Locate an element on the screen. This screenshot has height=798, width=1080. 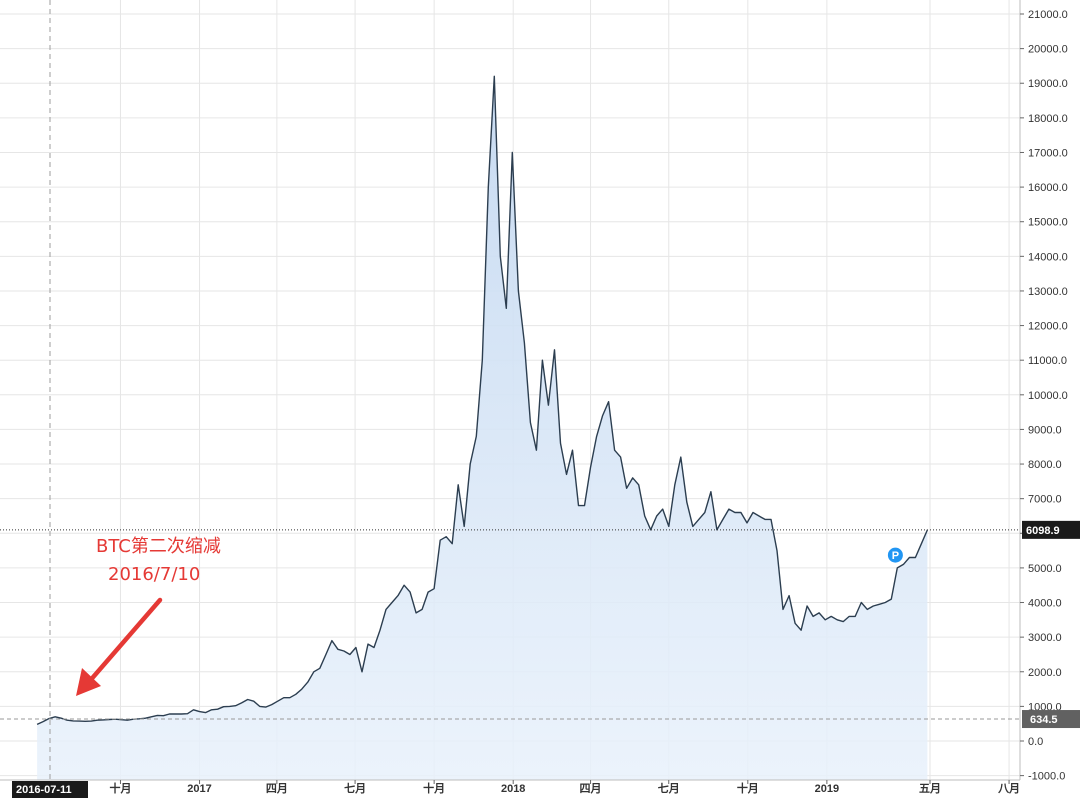
annotation-group: BTC第二次缩减 2016/7/10 is located at coordinates (148, 616).